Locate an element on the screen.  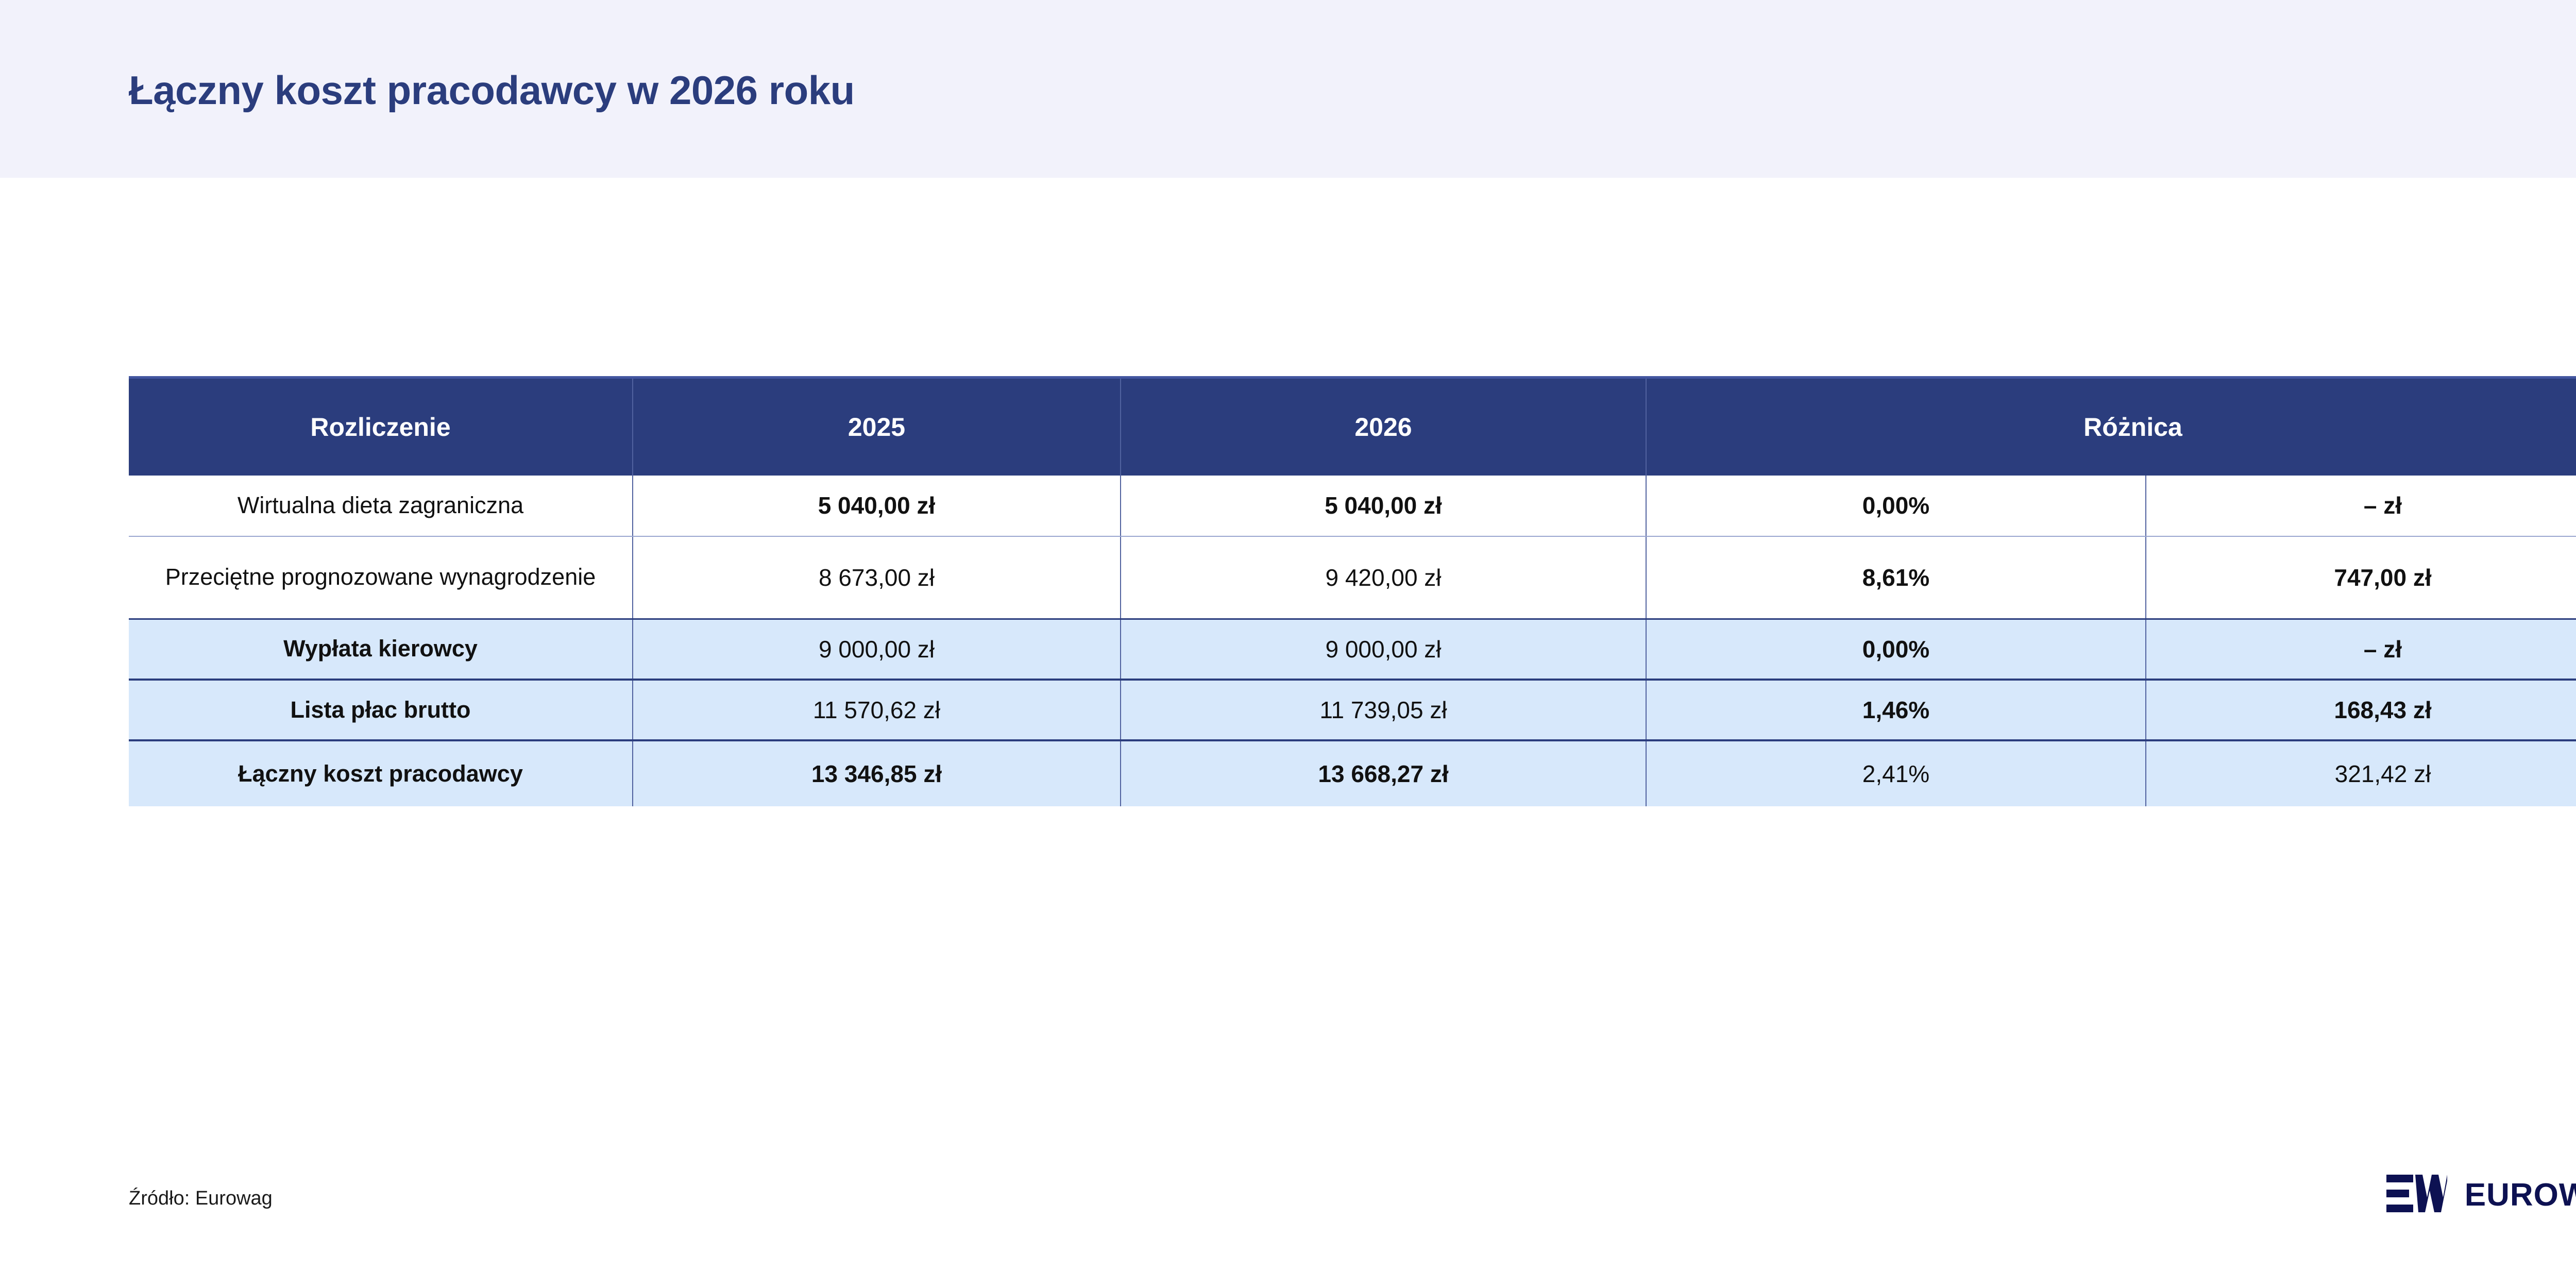
cell-2026: 5 040,00 zł is located at coordinates (1383, 506).